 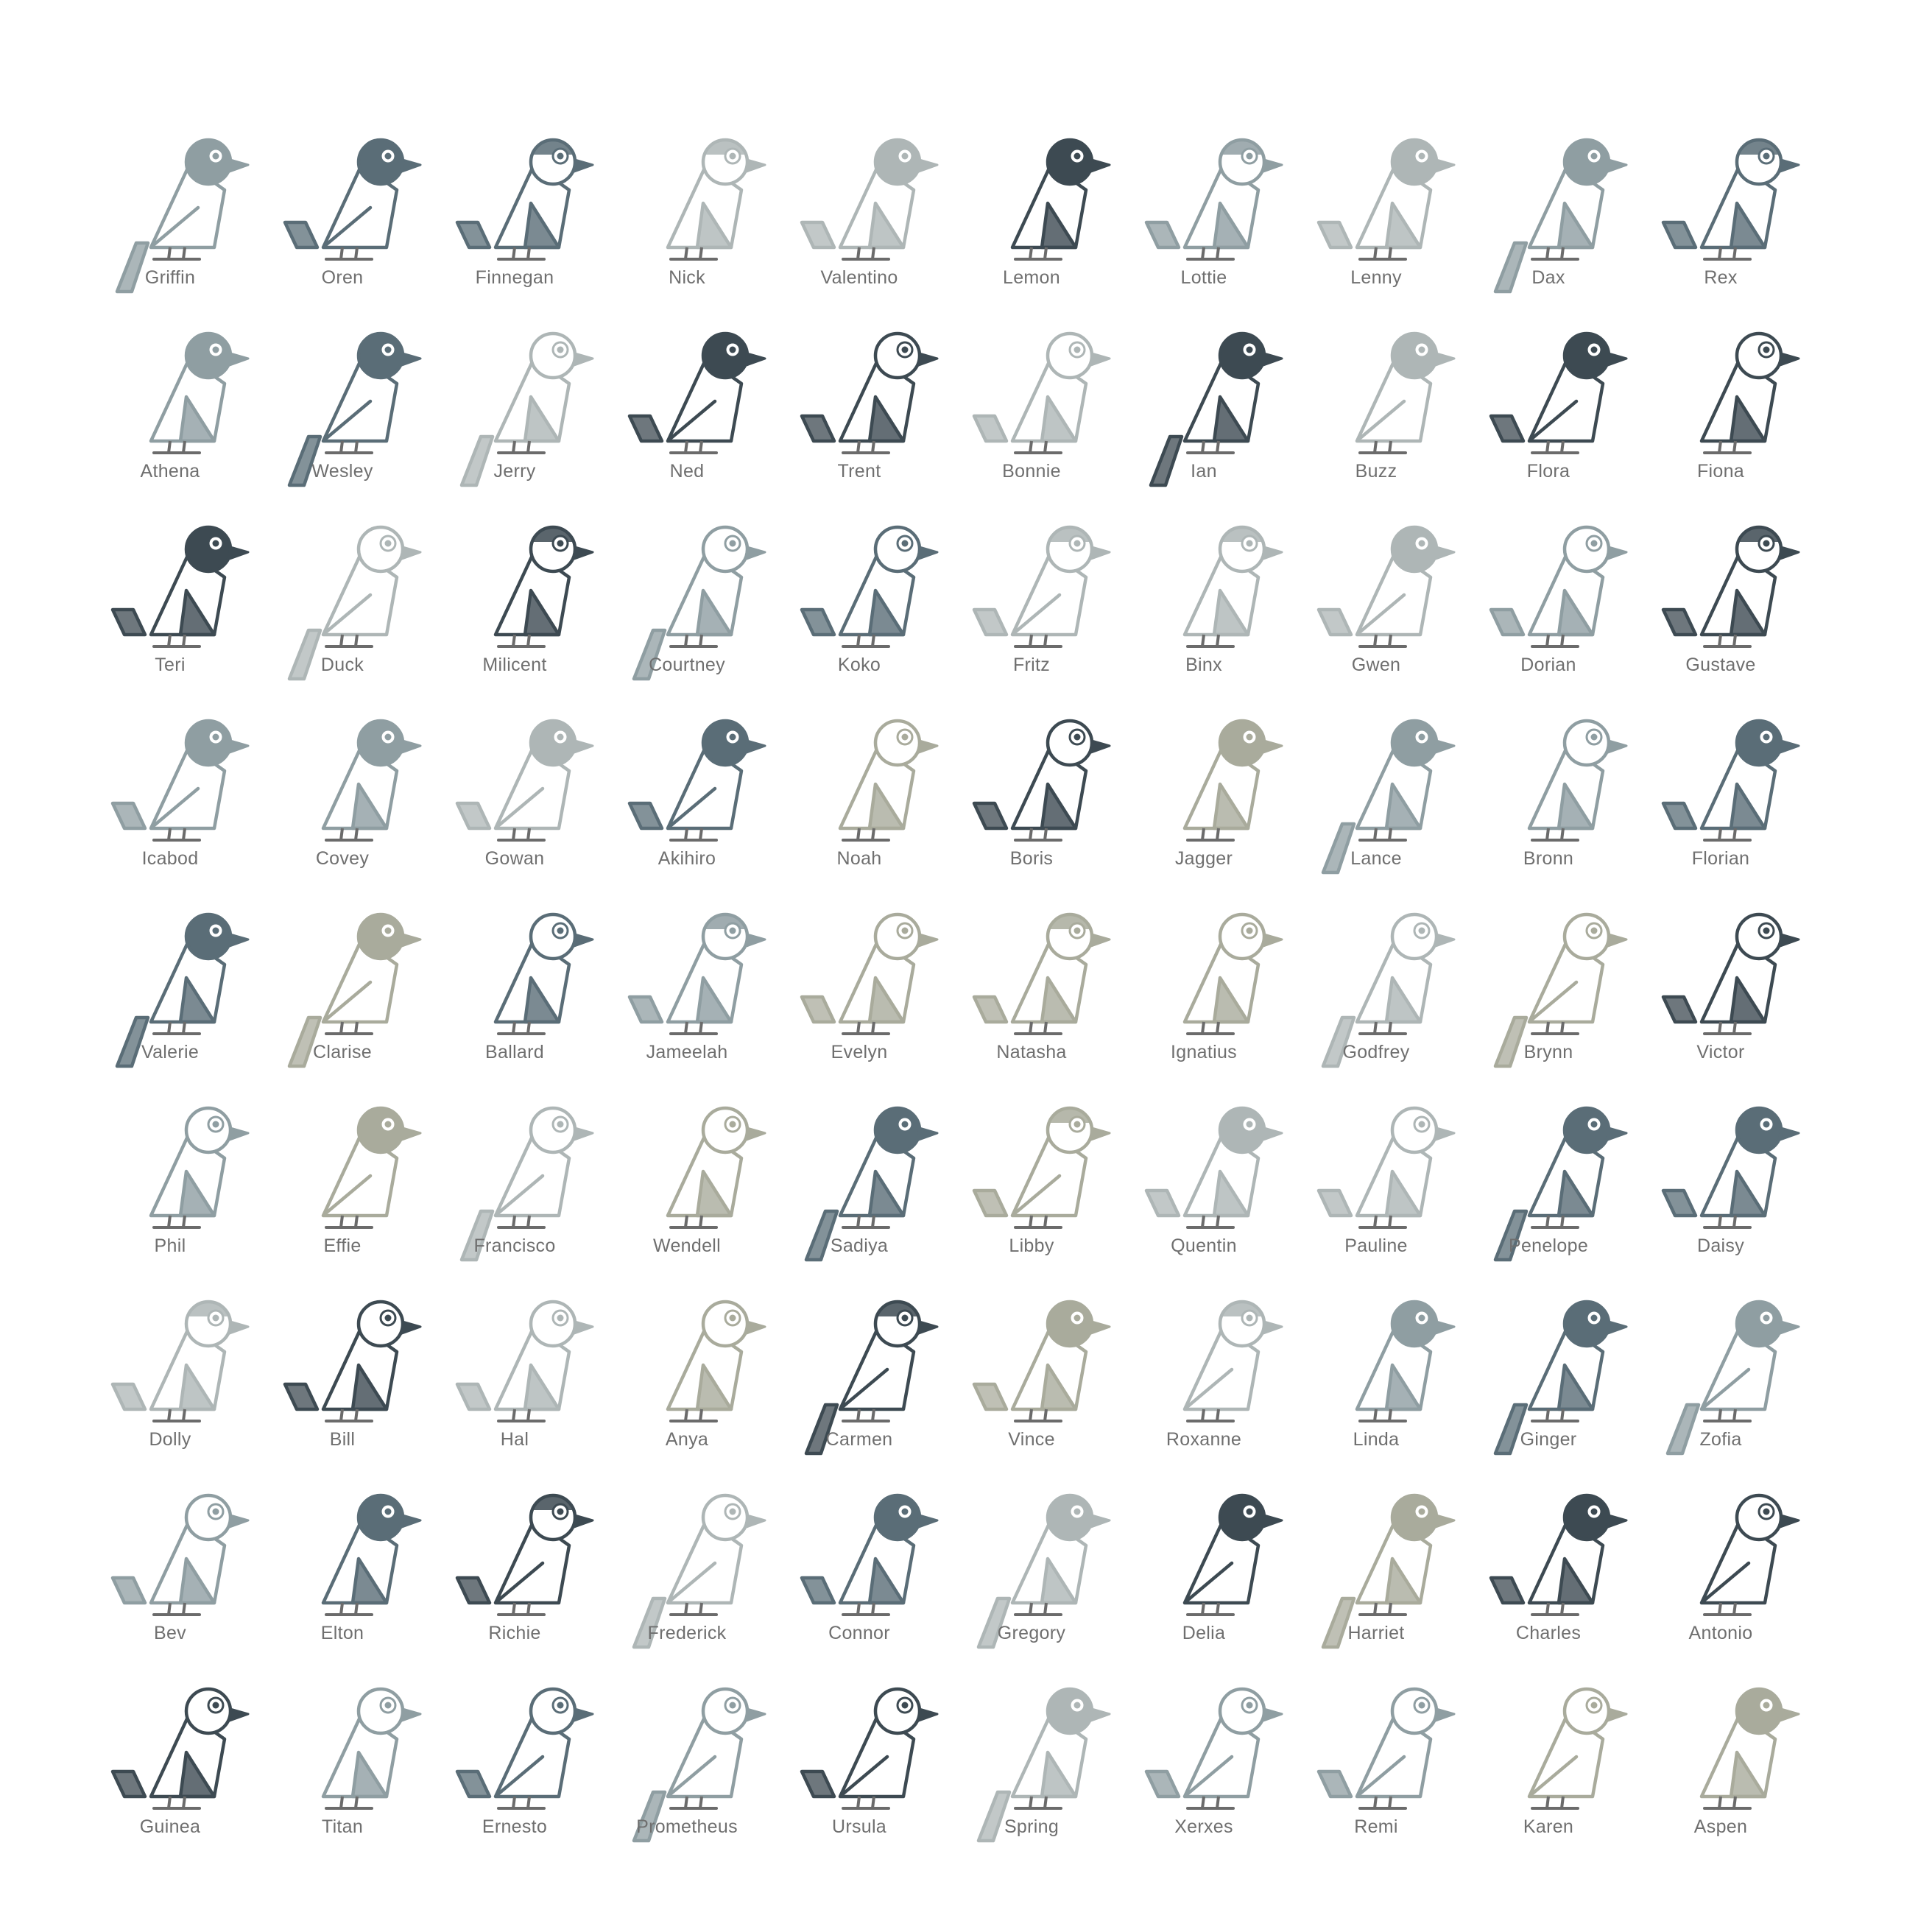 I want to click on bird-card: Ballard, so click(x=536, y=1003).